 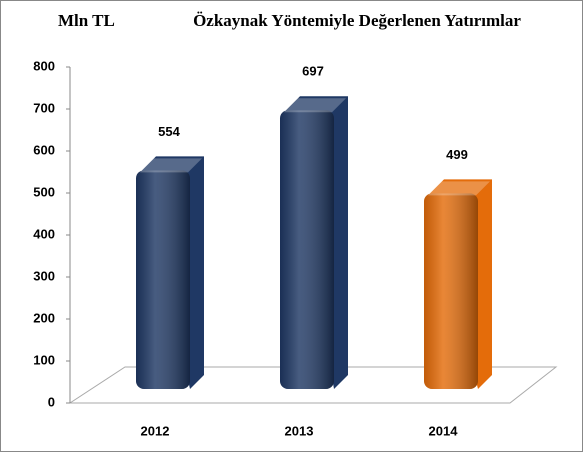 I want to click on y-tick-label: 500, so click(x=44, y=191).